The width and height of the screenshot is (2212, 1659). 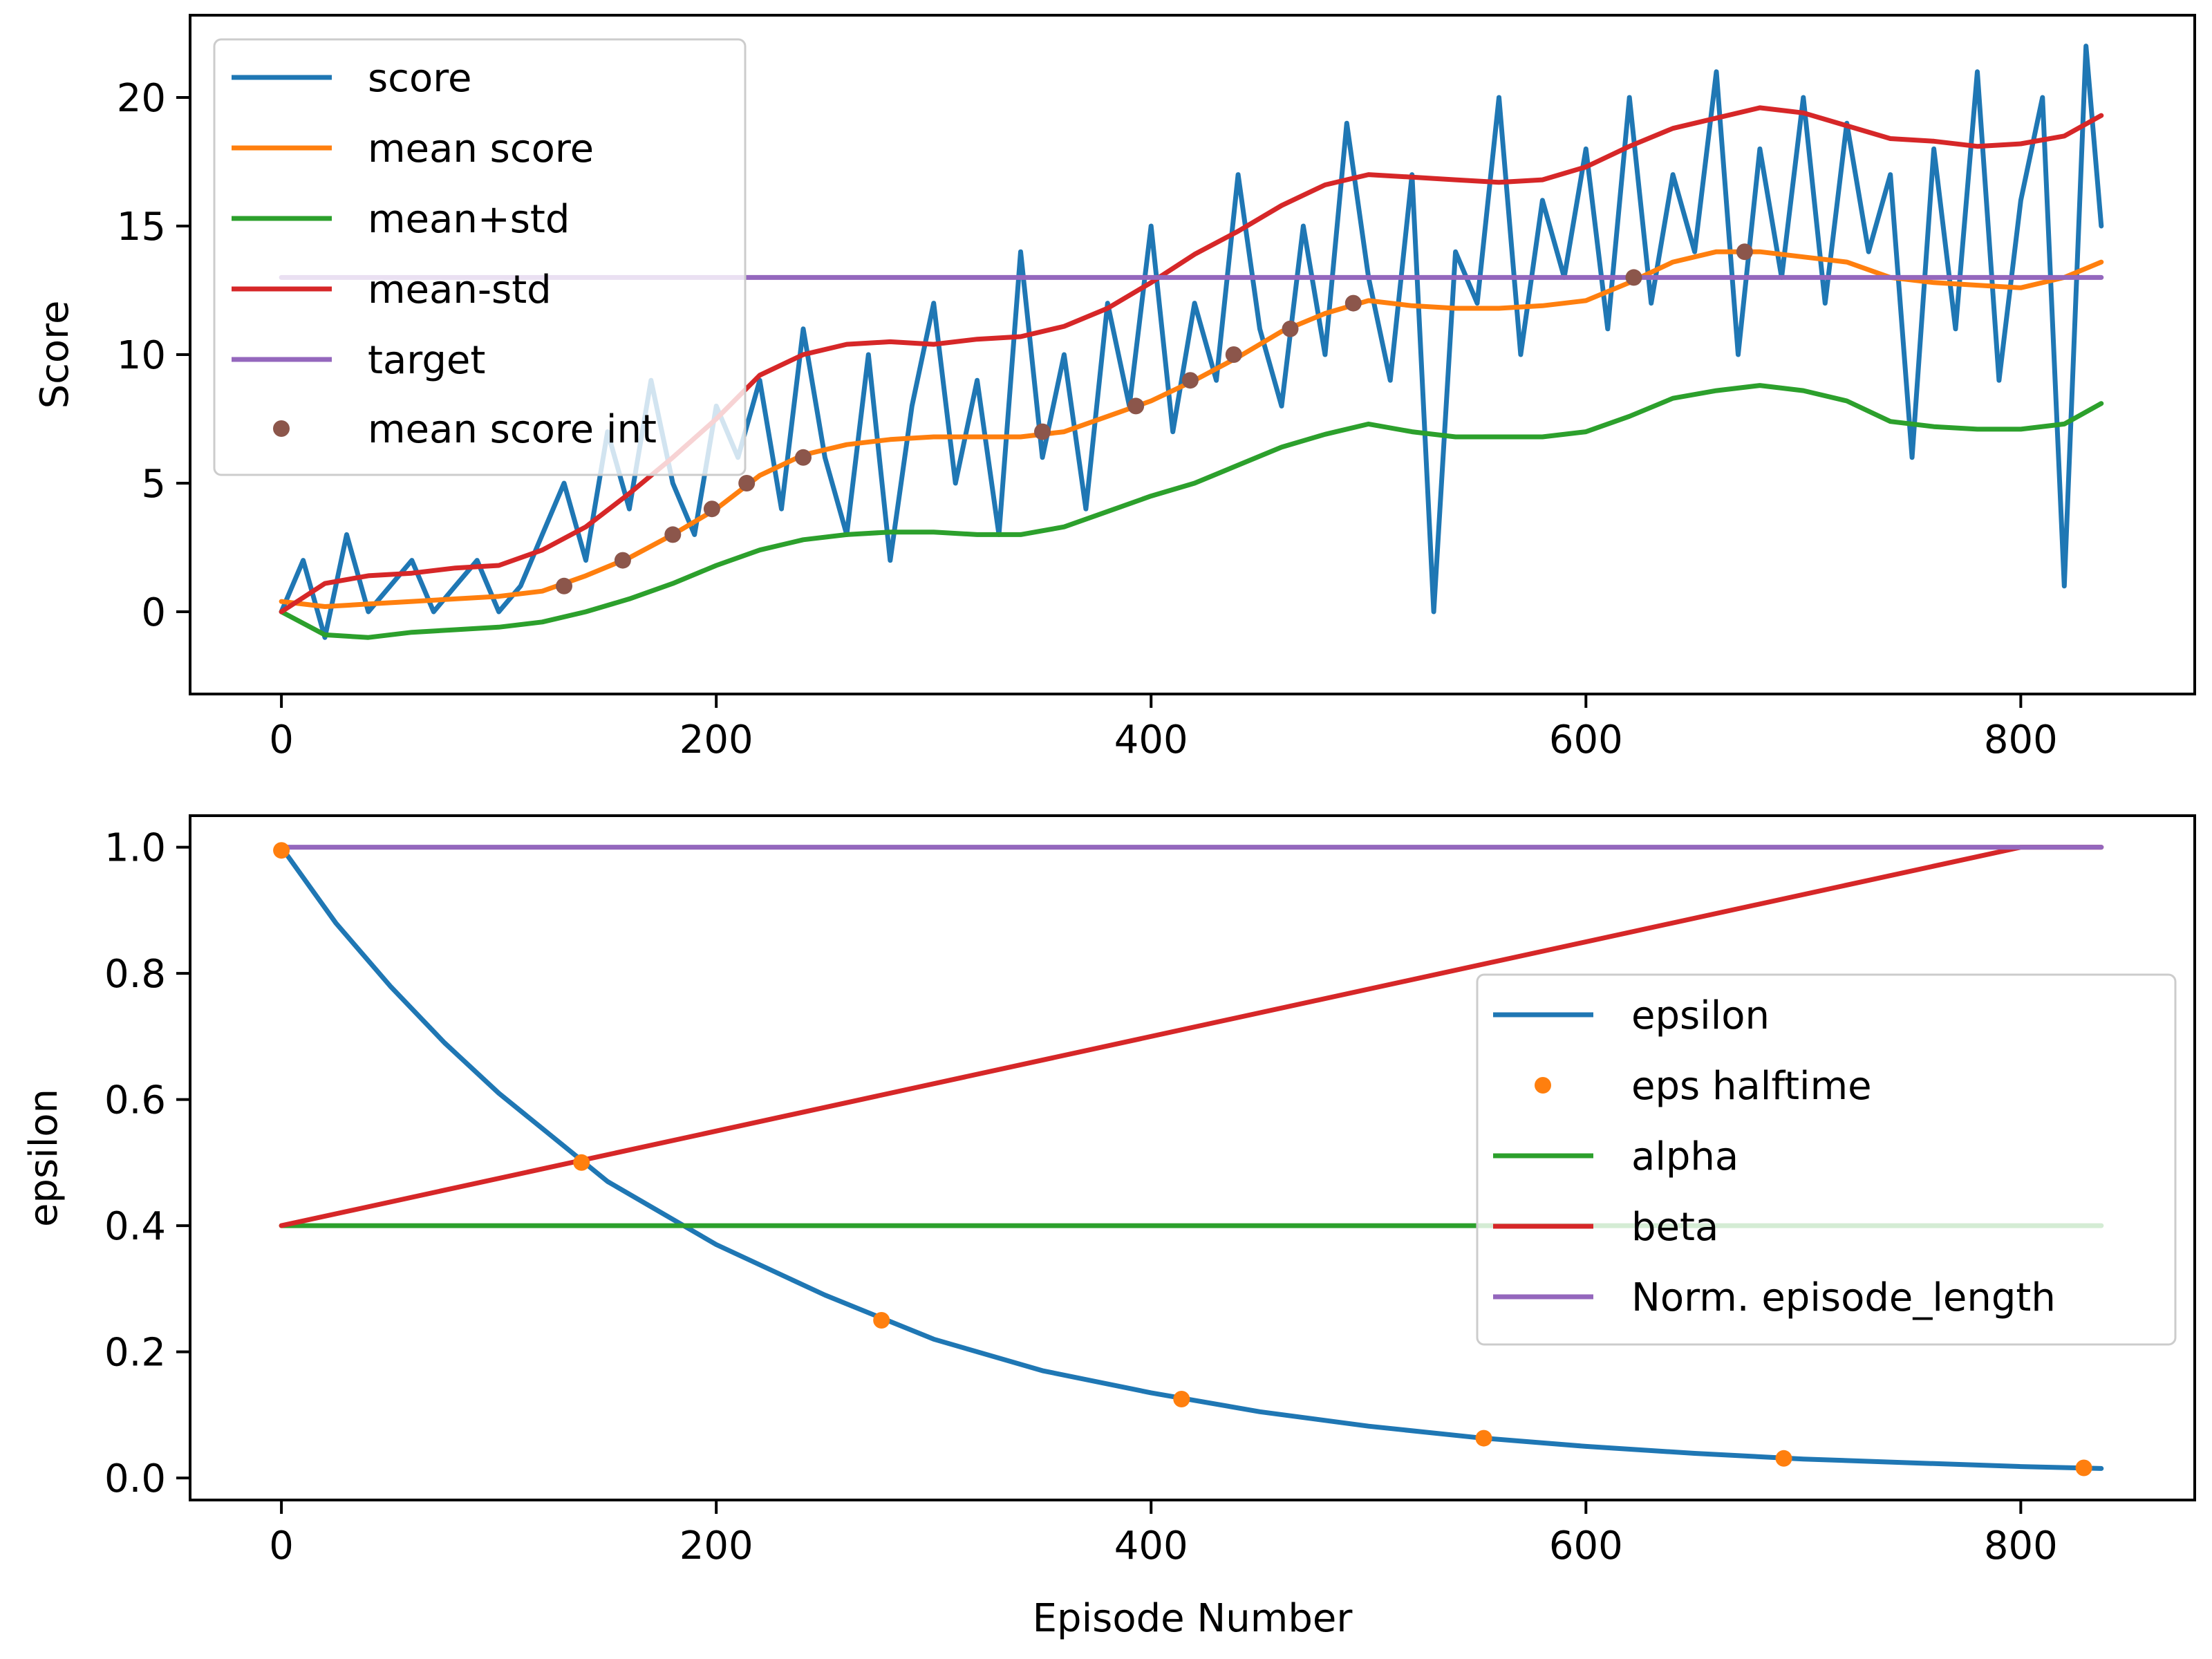 I want to click on score-axis-label: Score, so click(x=55, y=355).